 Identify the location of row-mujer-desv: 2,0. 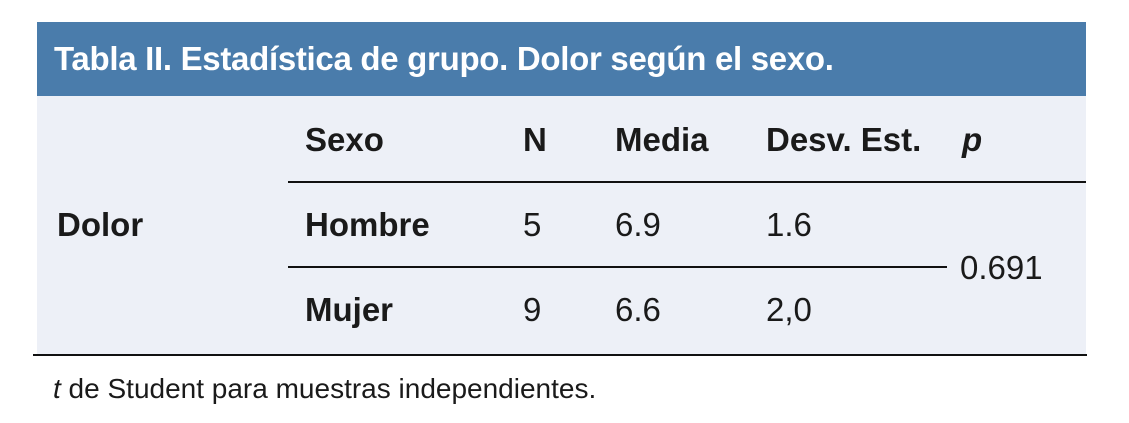
(789, 309).